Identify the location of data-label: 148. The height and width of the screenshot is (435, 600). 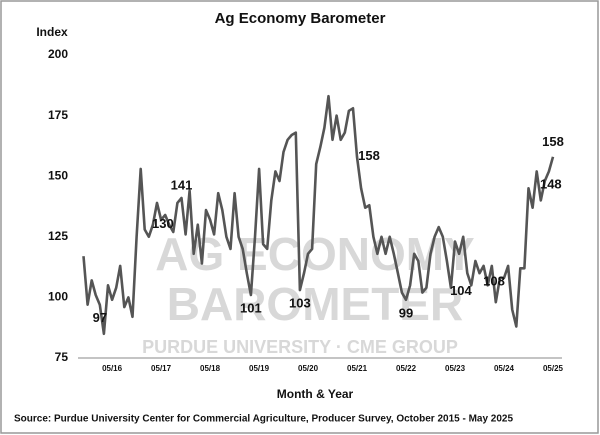
(551, 183).